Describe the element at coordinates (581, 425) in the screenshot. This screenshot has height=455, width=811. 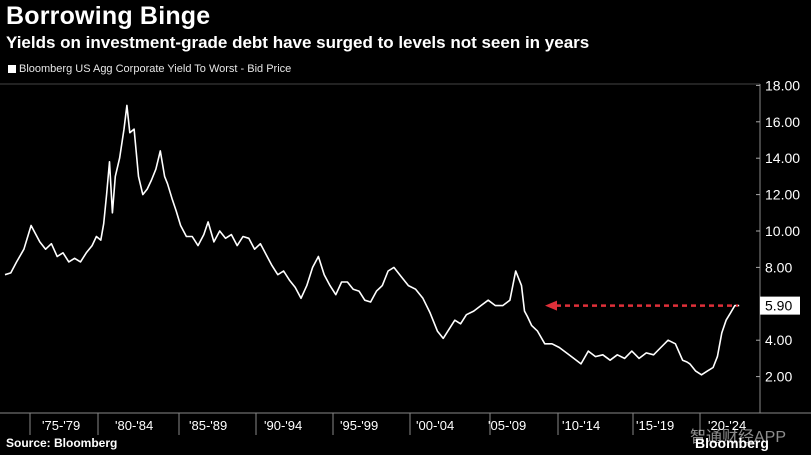
I see `x-tick-label: '10-'14` at that location.